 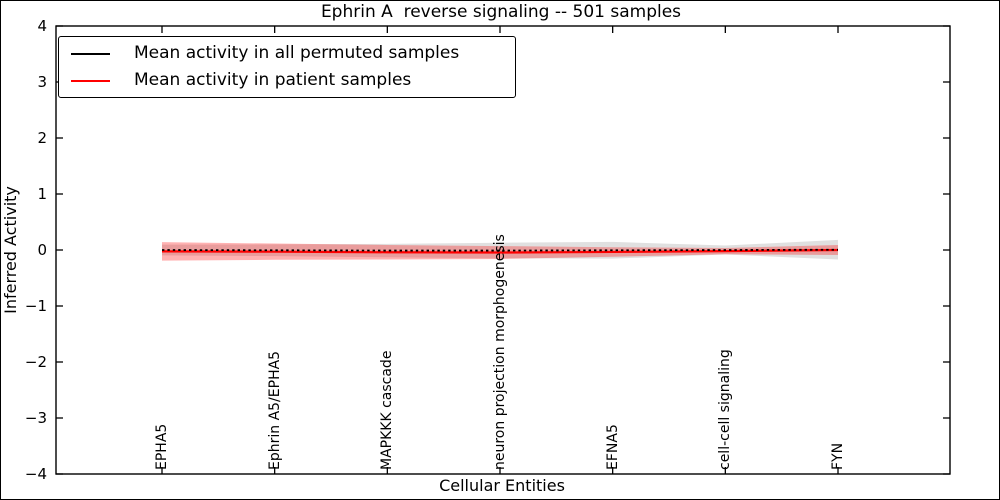 I want to click on permuted-band, so click(x=500, y=249).